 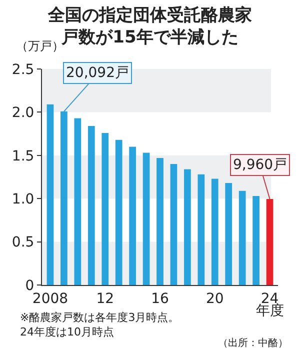 What do you see at coordinates (23, 200) in the screenshot?
I see `y-tick-label: 1.0` at bounding box center [23, 200].